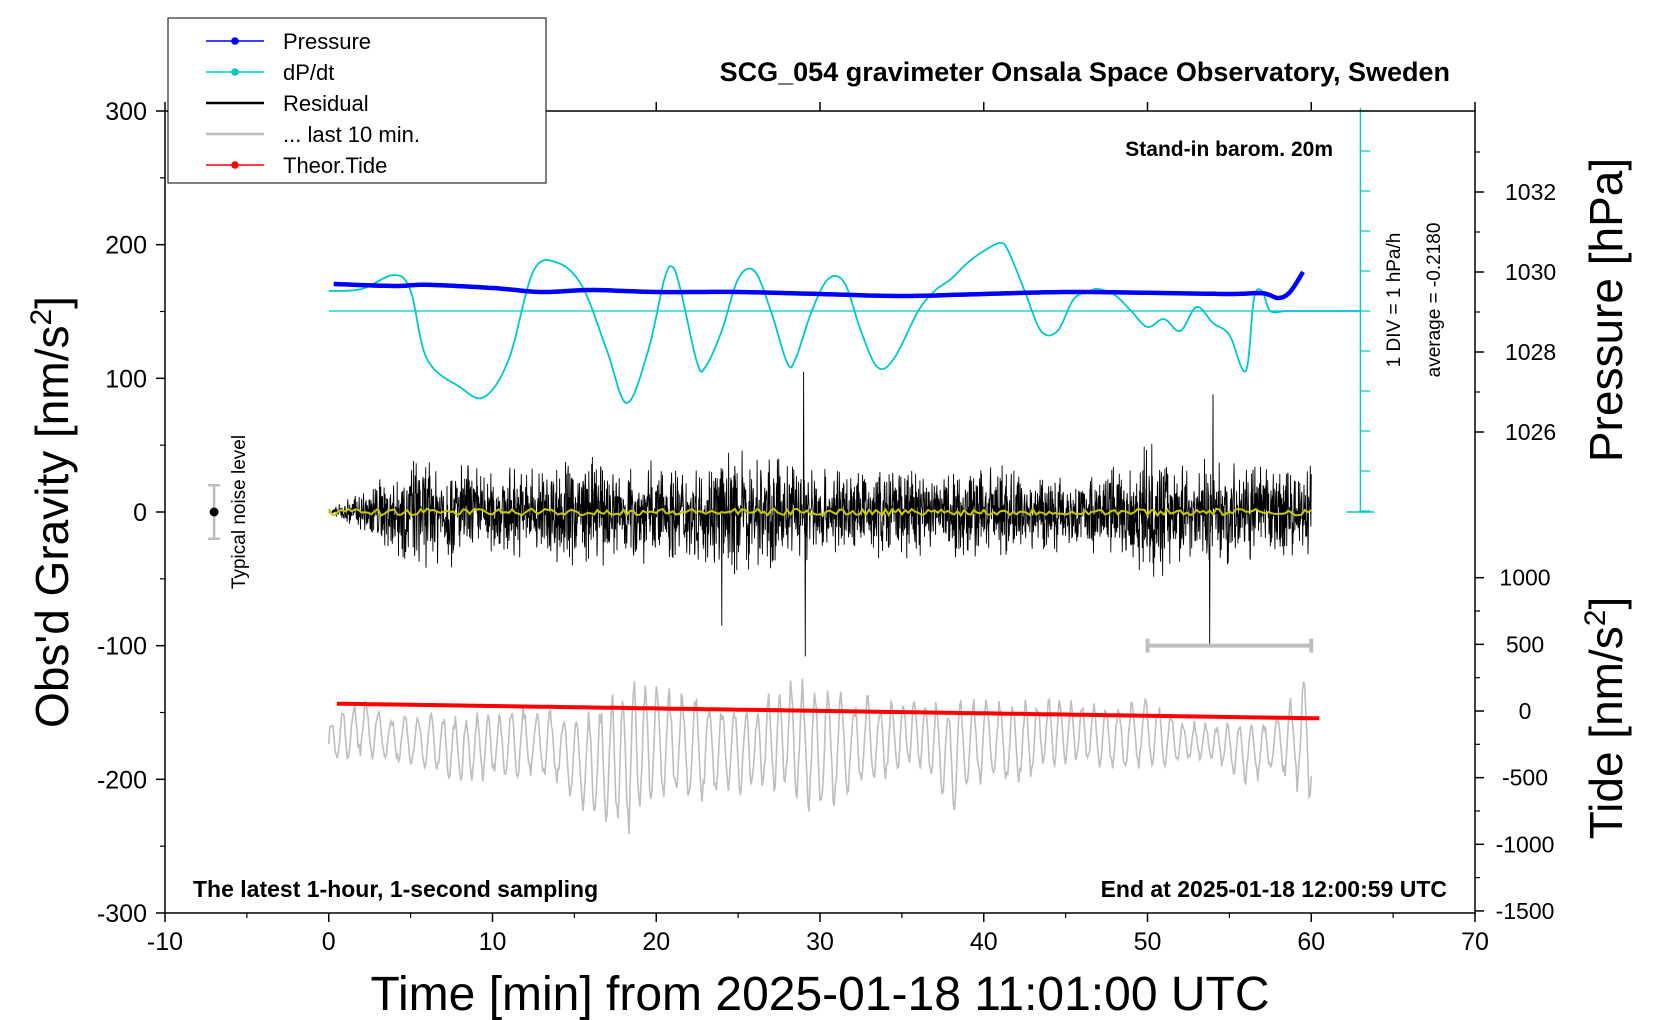  Describe the element at coordinates (1525, 644) in the screenshot. I see `tide-tick-label: 500` at that location.